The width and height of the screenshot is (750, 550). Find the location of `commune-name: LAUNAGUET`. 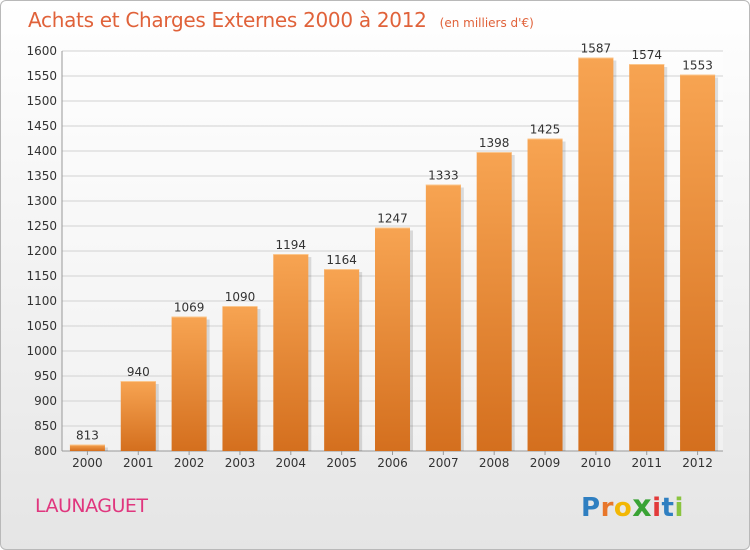

commune-name: LAUNAGUET is located at coordinates (91, 506).